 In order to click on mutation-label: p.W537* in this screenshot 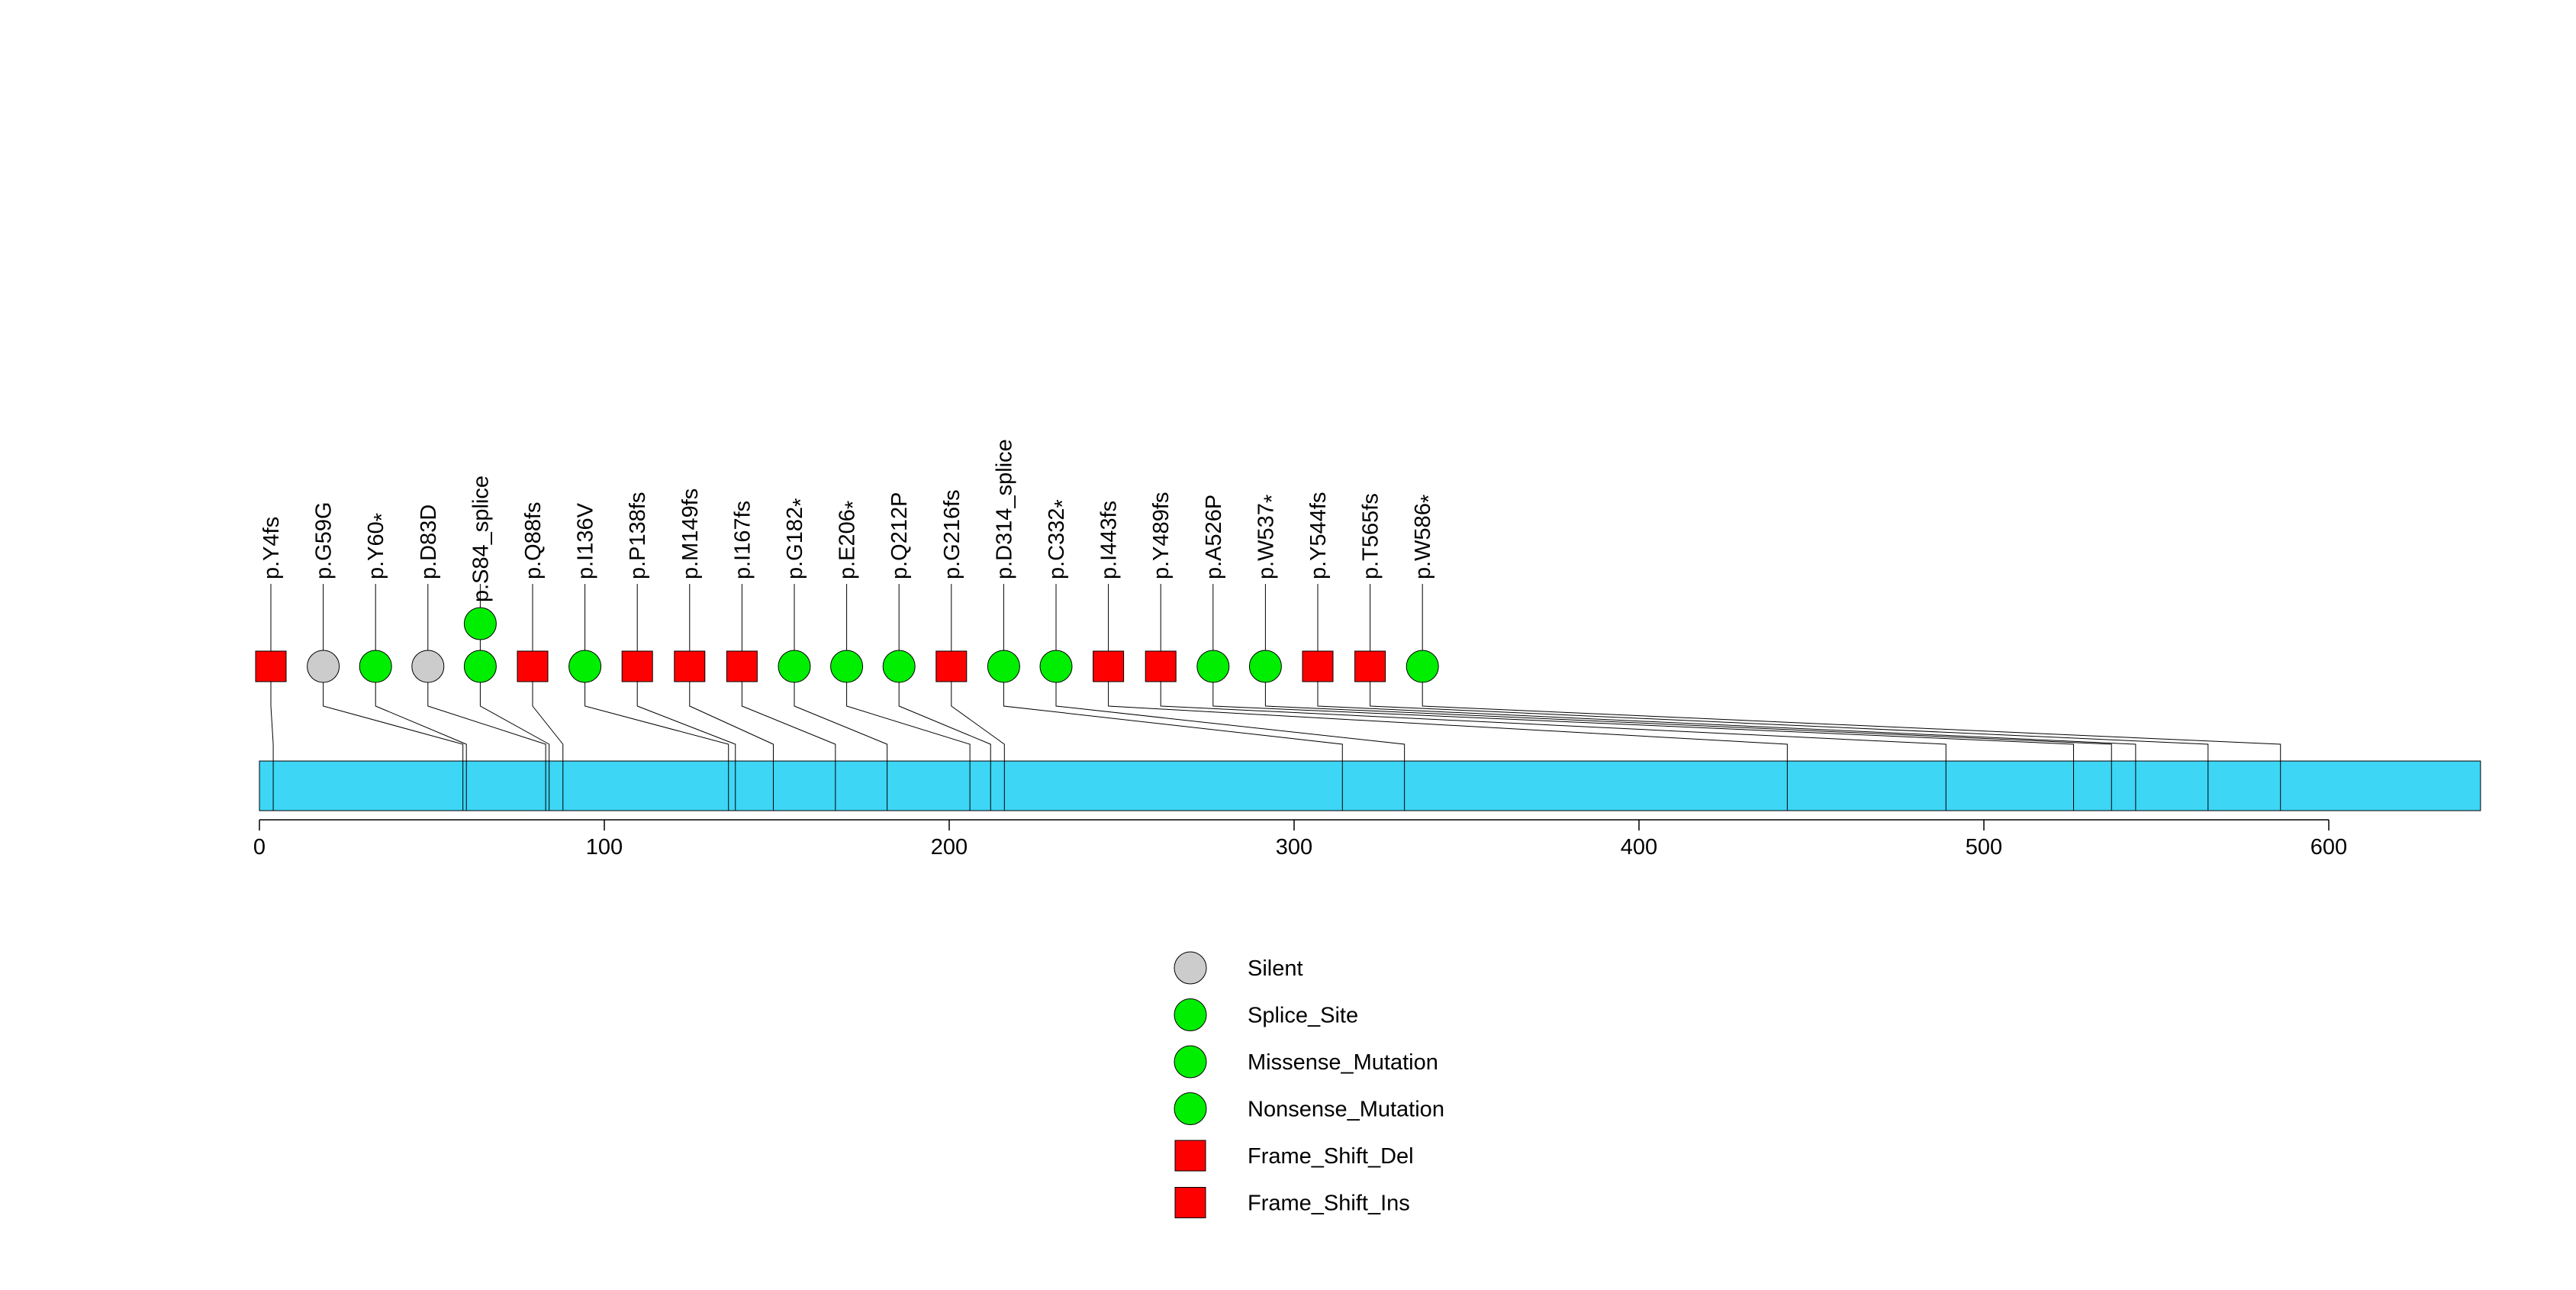, I will do `click(1269, 537)`.